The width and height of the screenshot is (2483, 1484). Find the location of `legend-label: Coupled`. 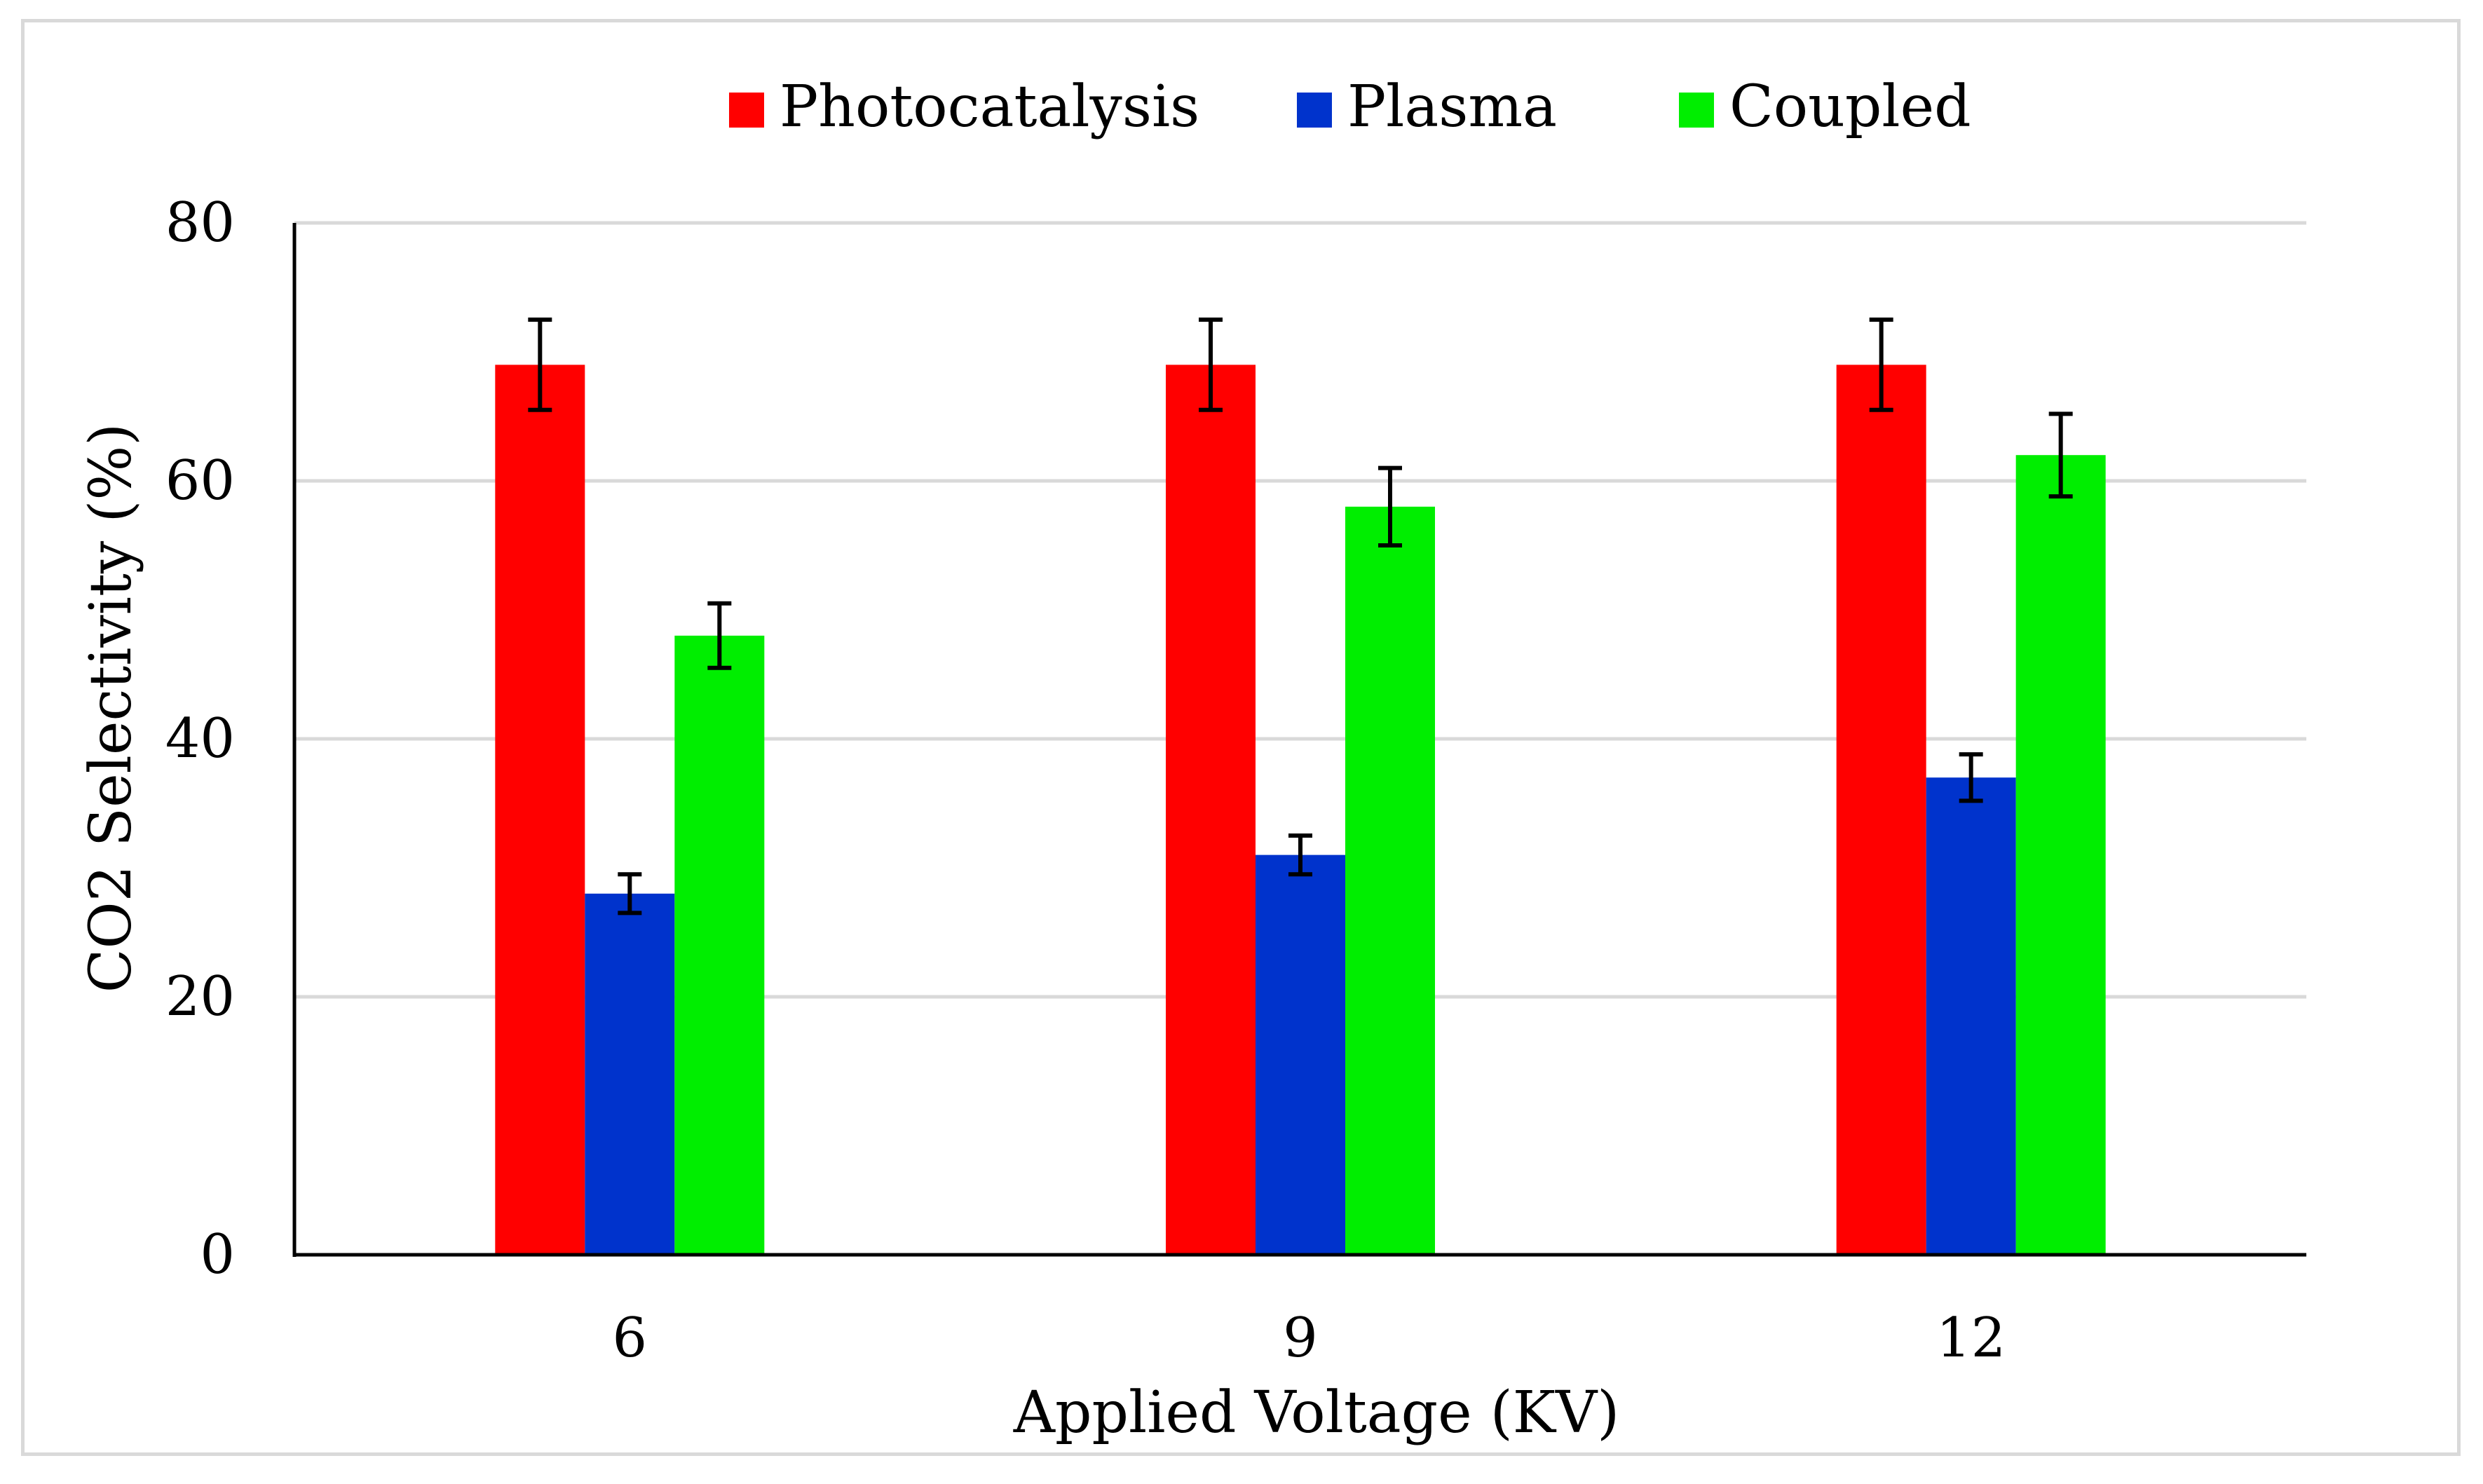

legend-label: Coupled is located at coordinates (1850, 107).